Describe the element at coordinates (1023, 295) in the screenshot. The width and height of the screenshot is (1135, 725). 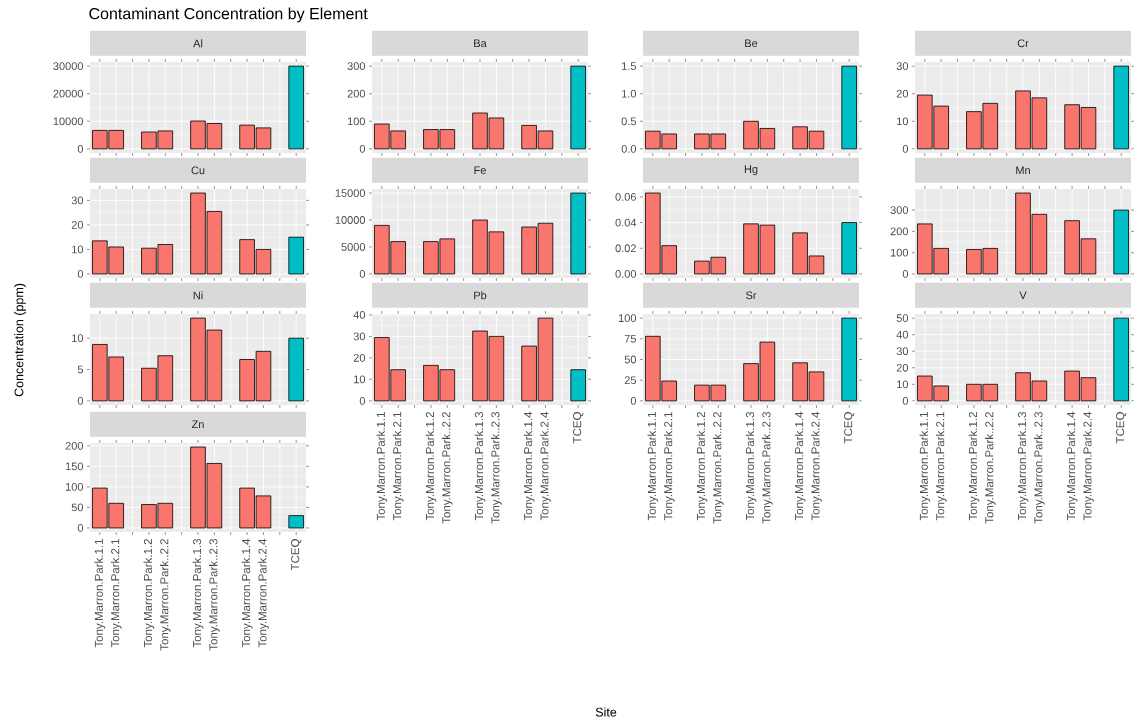
I see `chart-title: V` at that location.